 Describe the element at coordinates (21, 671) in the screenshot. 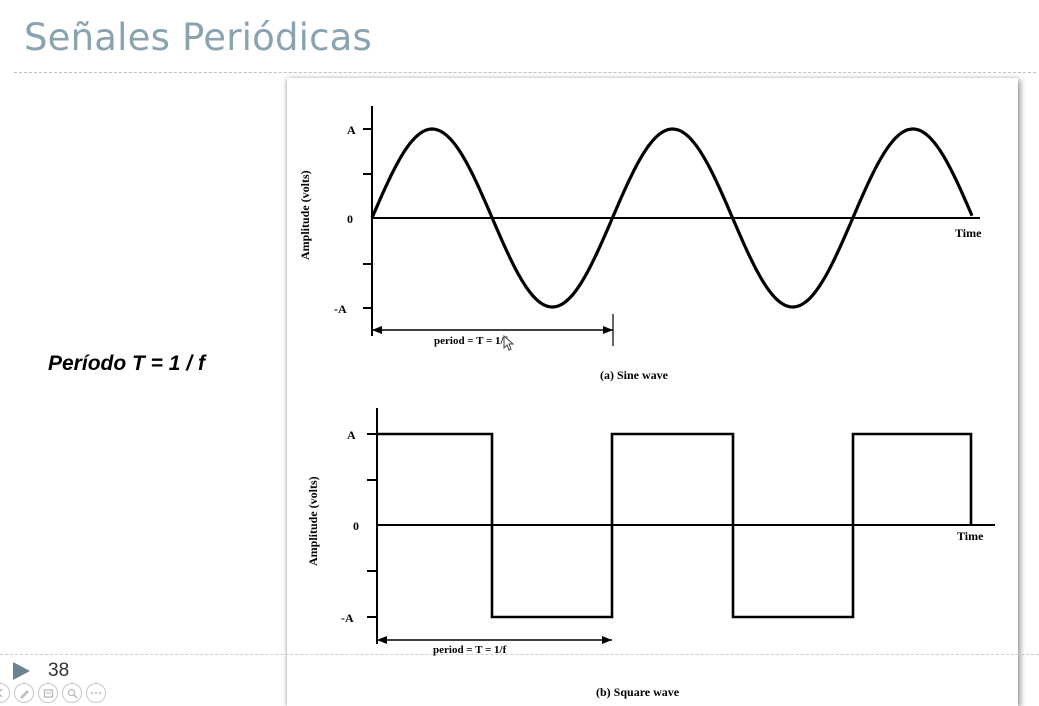

I see `play-arrow-icon` at that location.